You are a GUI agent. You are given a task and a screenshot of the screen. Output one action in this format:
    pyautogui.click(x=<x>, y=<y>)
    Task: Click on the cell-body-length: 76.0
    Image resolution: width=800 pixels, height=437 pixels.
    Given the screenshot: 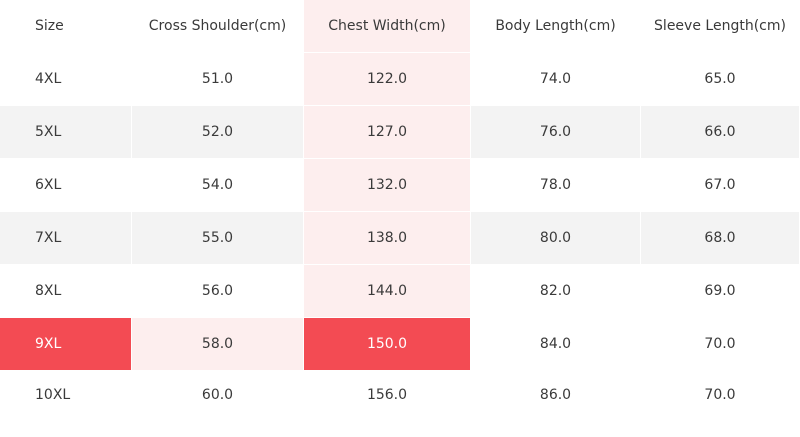 What is the action you would take?
    pyautogui.click(x=556, y=132)
    